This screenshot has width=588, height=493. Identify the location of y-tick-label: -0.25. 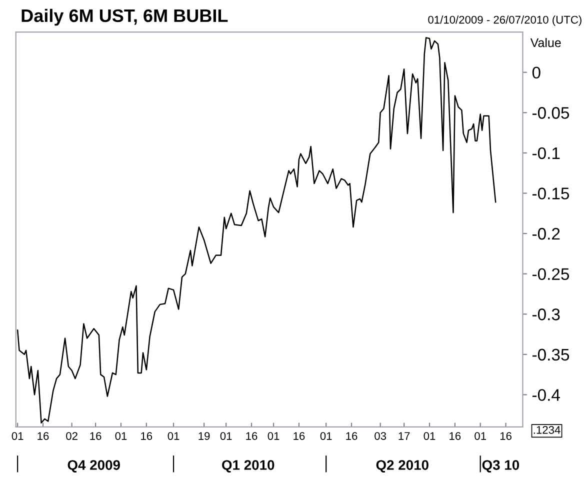
(551, 274).